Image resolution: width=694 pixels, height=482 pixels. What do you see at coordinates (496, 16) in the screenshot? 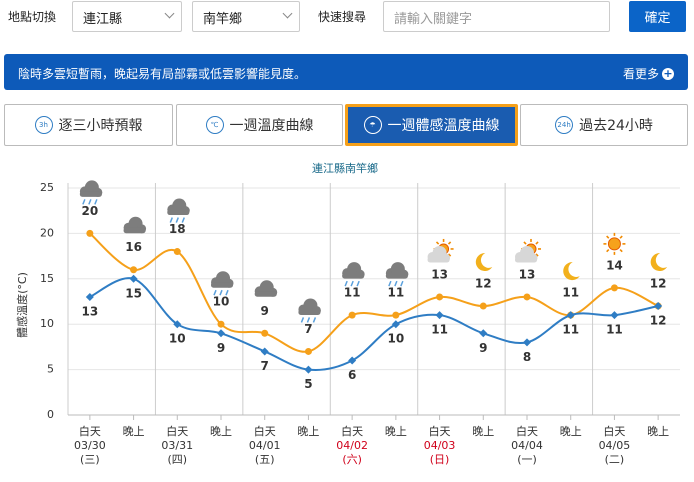
I see `search-input: 請輸入關鍵字` at bounding box center [496, 16].